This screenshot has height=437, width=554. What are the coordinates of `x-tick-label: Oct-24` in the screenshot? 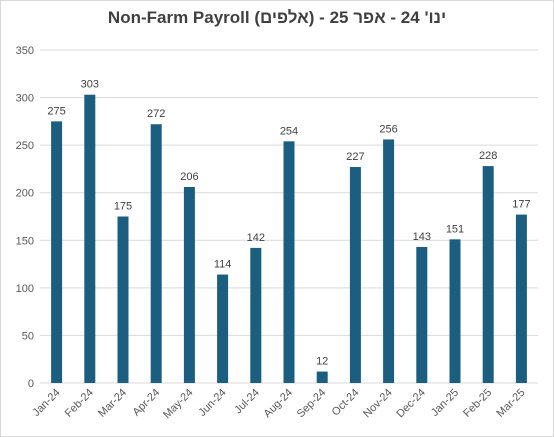 It's located at (346, 403).